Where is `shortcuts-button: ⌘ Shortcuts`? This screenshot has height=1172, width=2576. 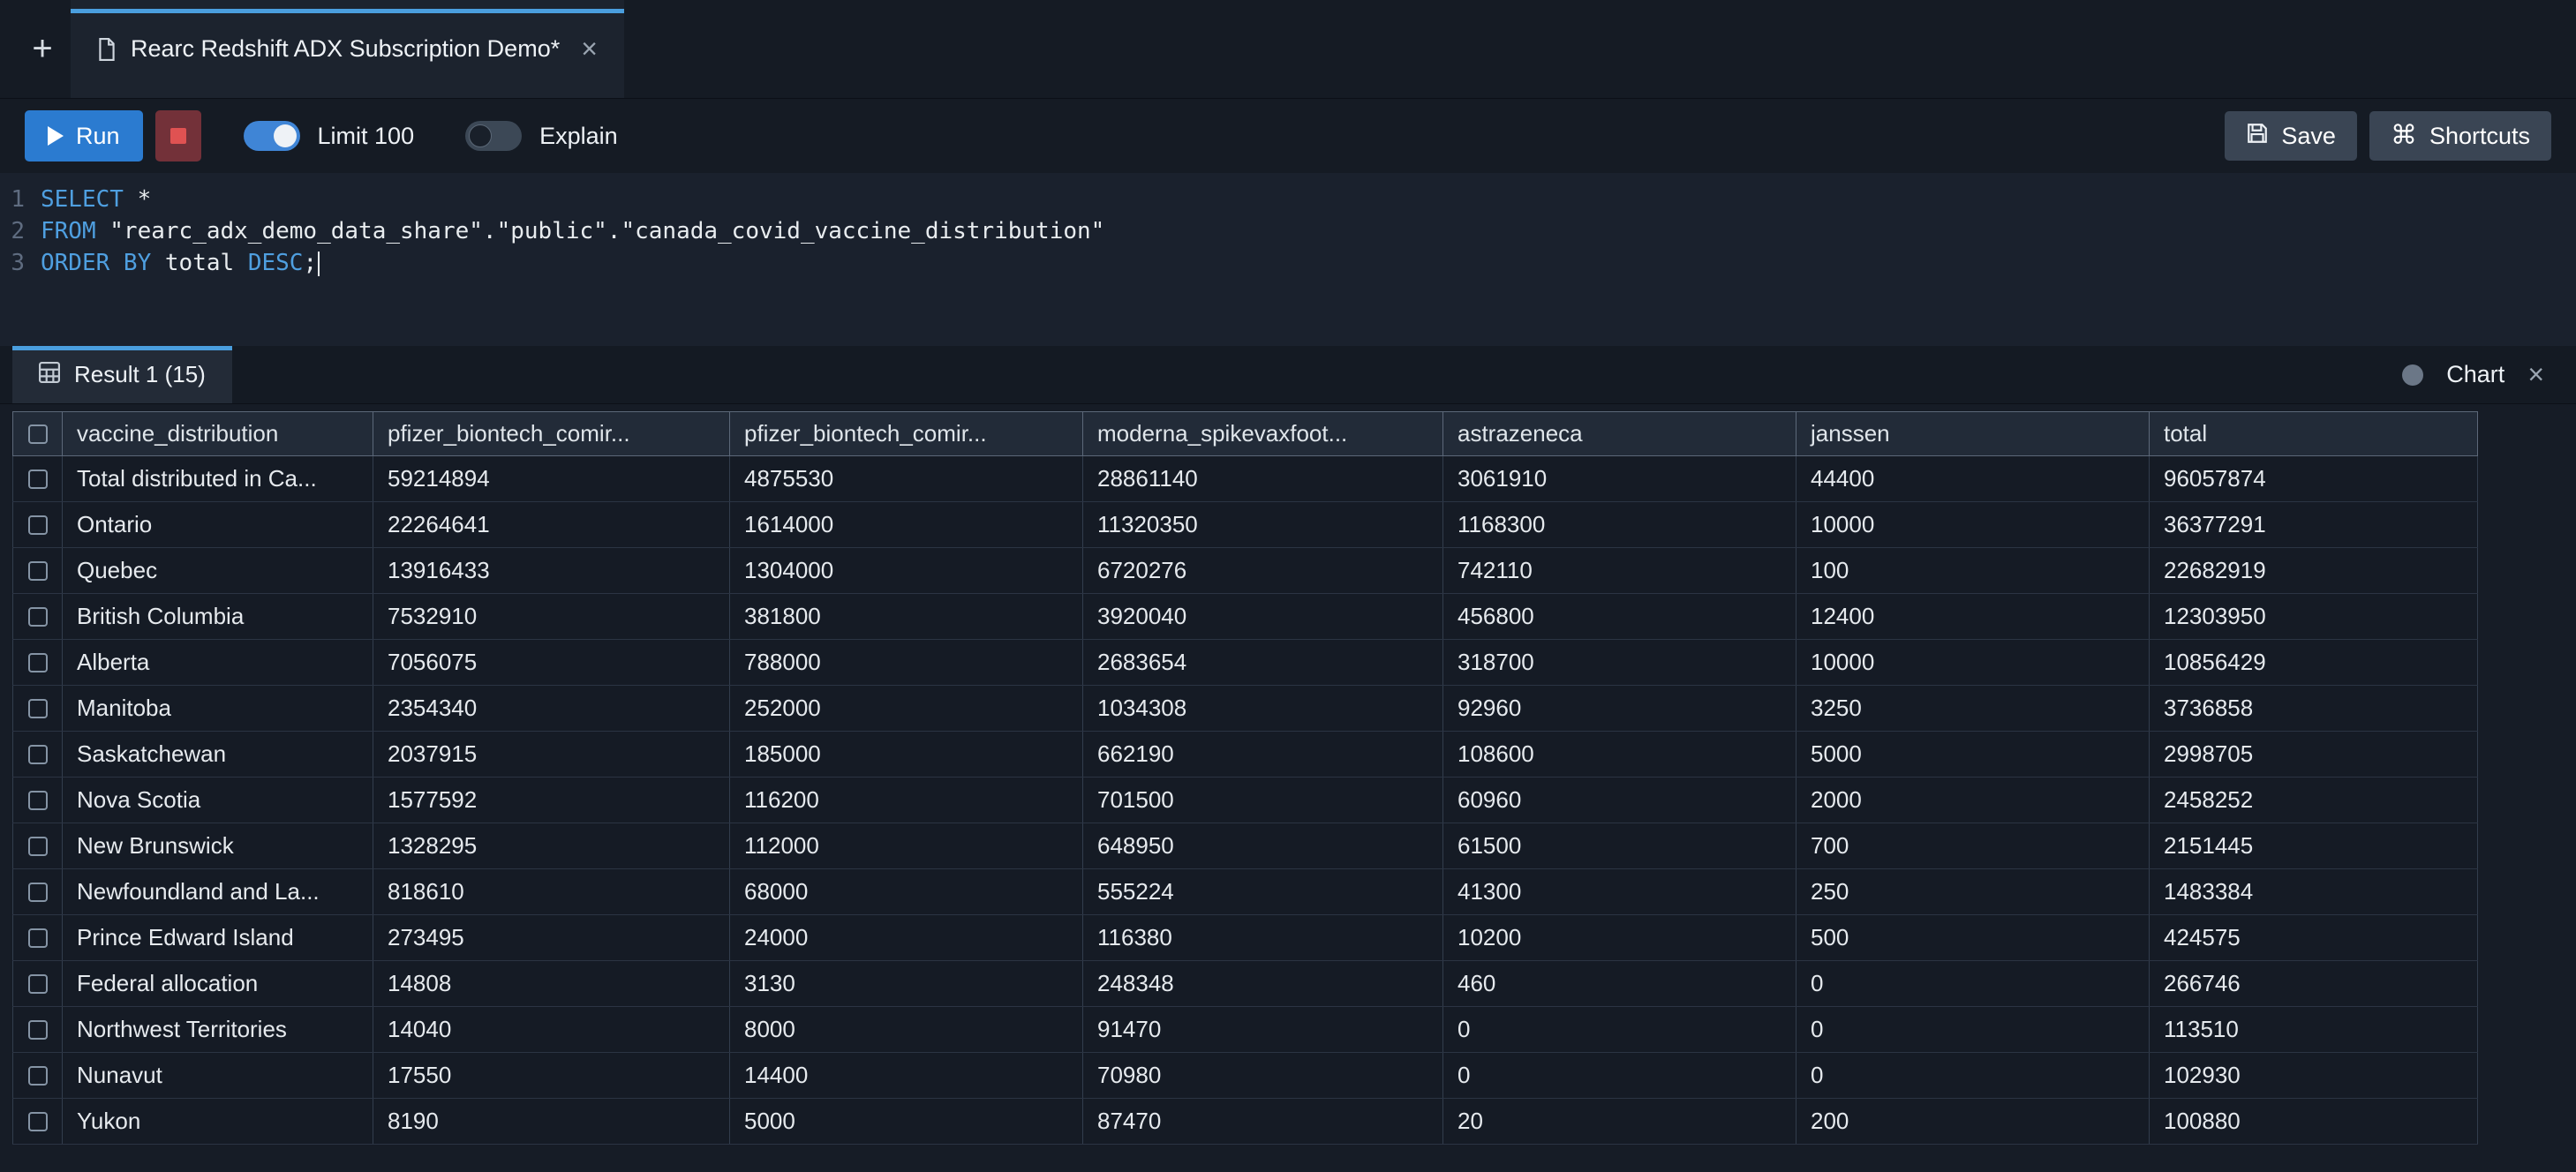
shortcuts-button: ⌘ Shortcuts is located at coordinates (2460, 136).